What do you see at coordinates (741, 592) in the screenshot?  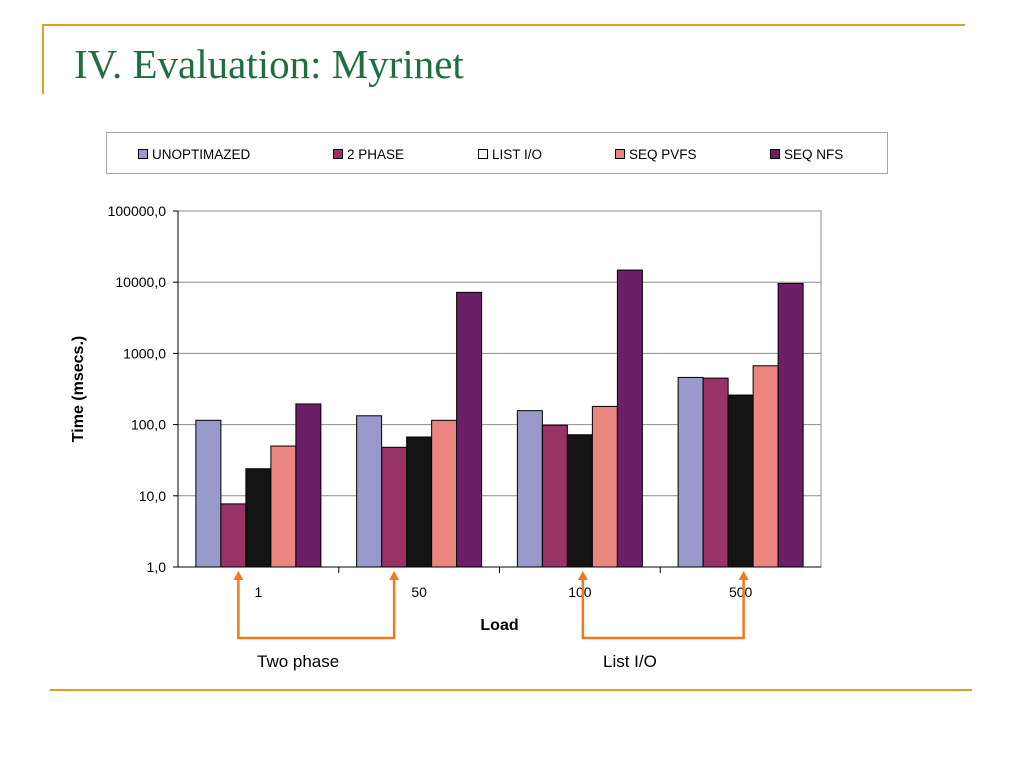 I see `x-tick-label: 500` at bounding box center [741, 592].